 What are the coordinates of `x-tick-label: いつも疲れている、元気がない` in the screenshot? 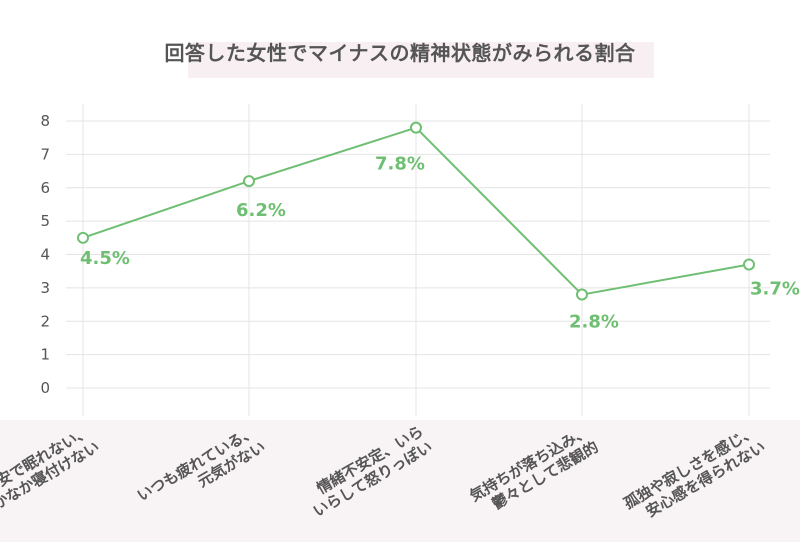 It's located at (201, 463).